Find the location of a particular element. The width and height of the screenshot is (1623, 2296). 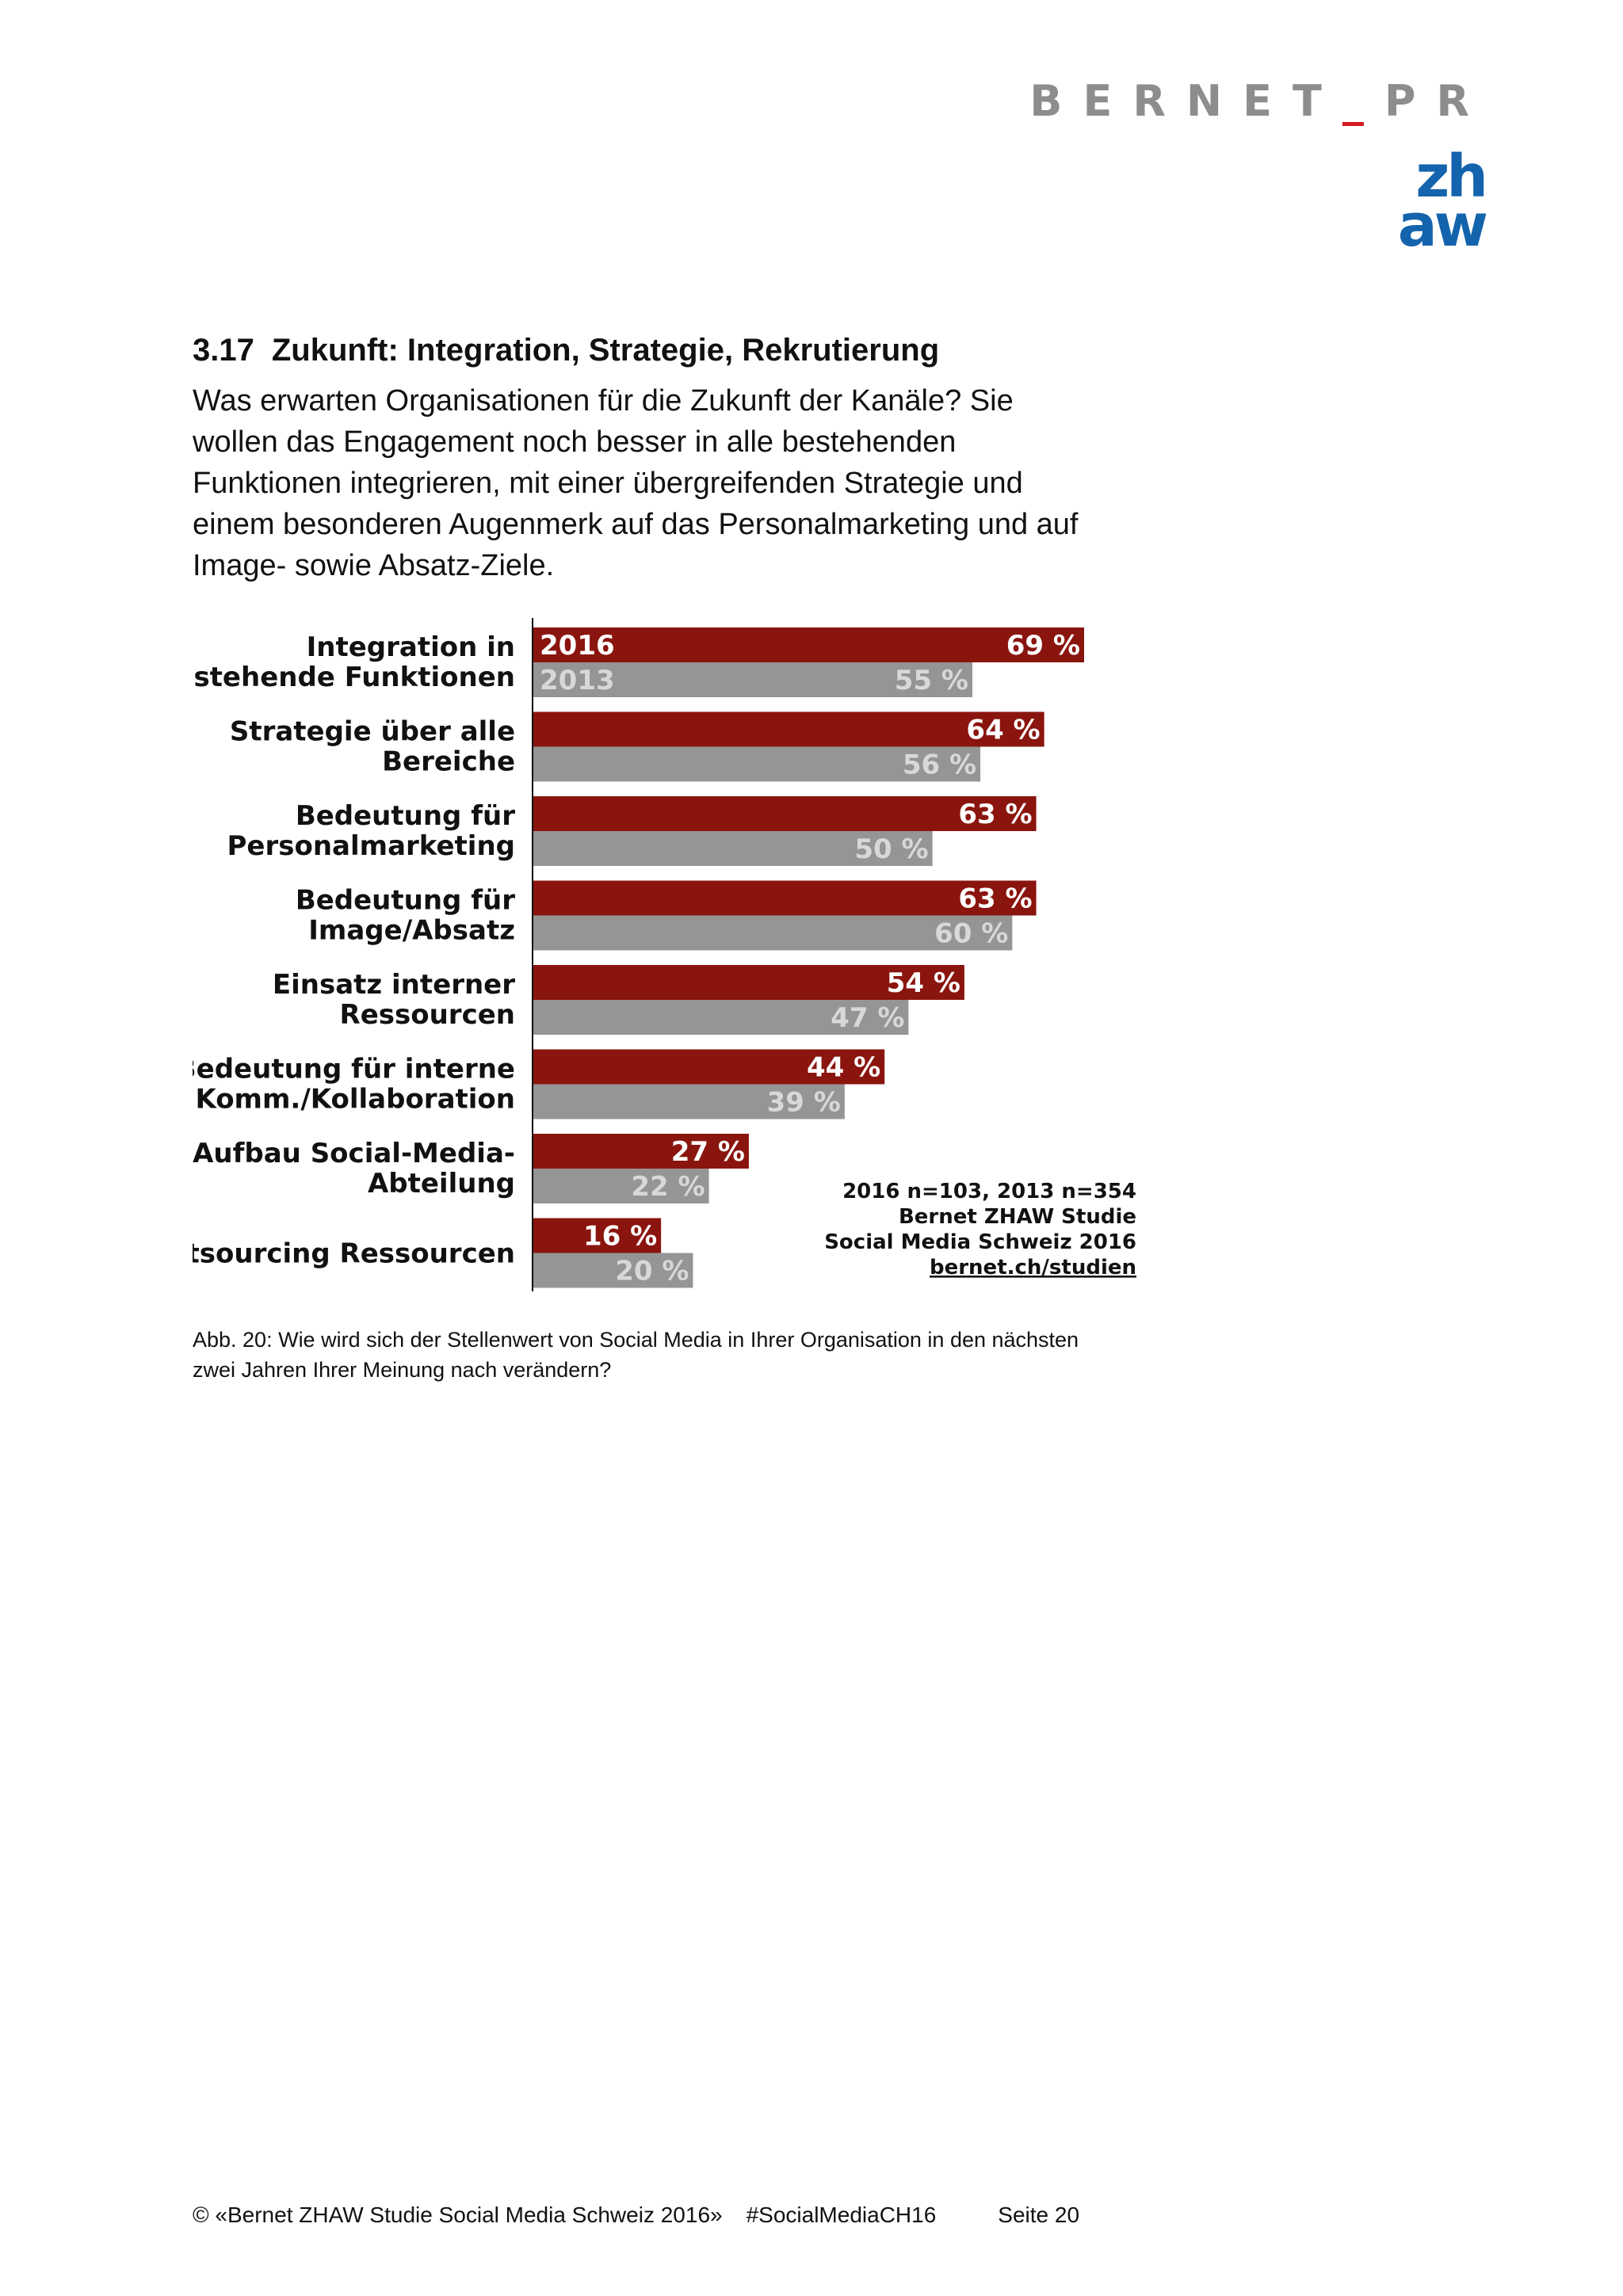

chart-annotation: Bernet ZHAW Studie is located at coordinates (1017, 1217).